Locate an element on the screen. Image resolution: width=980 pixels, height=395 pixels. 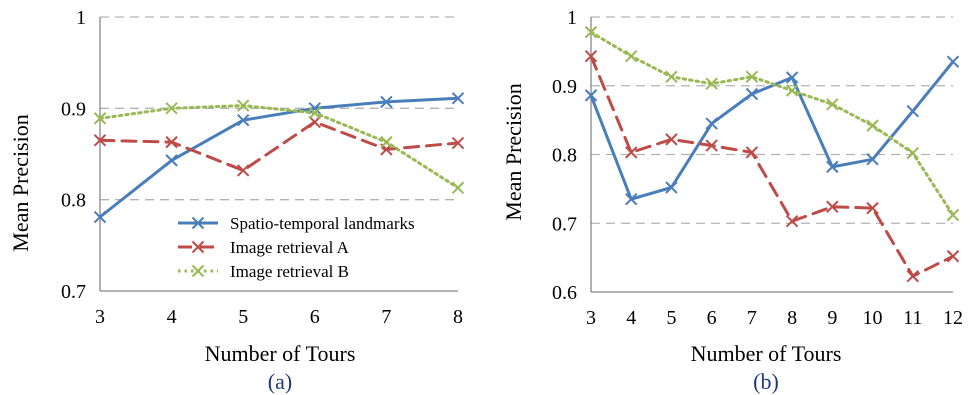
x-axis-label-a: Number of Tours is located at coordinates (280, 353).